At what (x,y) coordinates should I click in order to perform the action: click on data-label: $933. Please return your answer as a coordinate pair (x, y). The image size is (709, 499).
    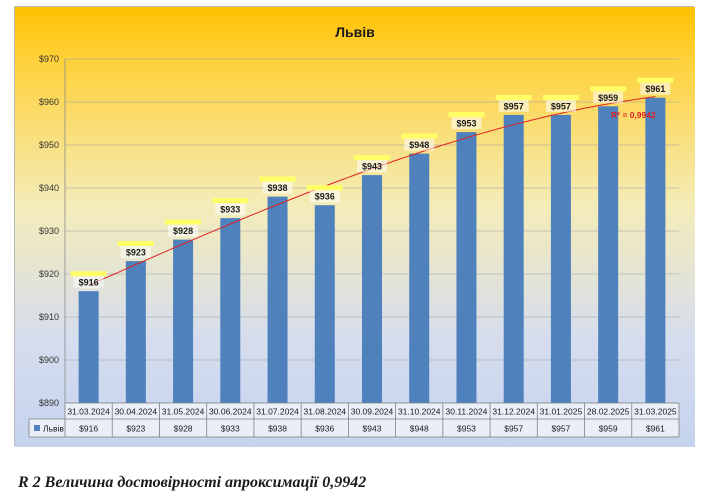
    Looking at the image, I should click on (230, 210).